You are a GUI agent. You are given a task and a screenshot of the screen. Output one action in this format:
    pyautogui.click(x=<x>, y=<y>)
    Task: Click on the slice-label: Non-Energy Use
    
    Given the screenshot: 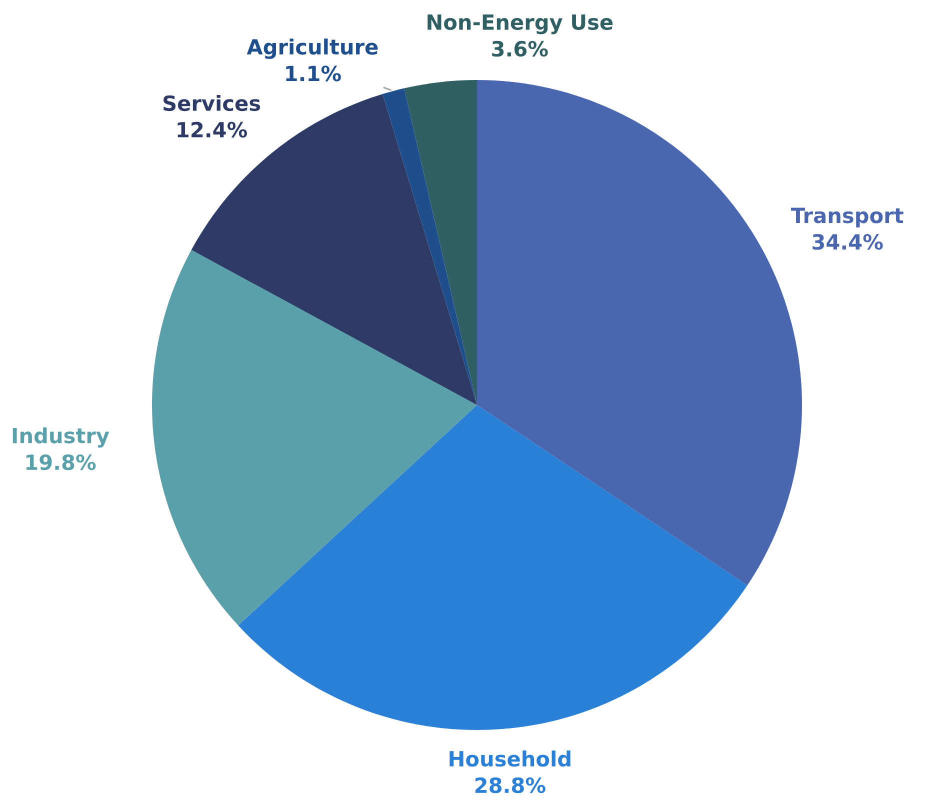 What is the action you would take?
    pyautogui.click(x=520, y=24)
    